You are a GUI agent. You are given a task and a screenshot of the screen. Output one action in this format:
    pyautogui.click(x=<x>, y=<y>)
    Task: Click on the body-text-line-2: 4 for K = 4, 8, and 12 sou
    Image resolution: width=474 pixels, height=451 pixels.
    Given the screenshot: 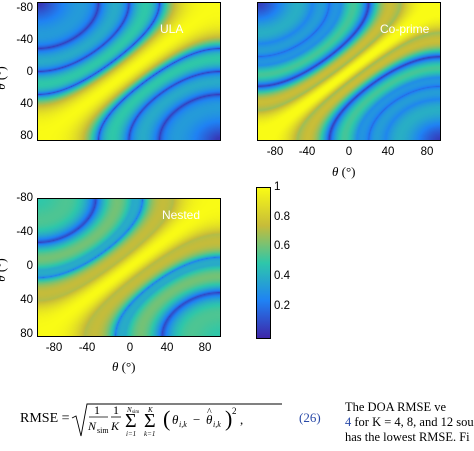 What is the action you would take?
    pyautogui.click(x=409, y=422)
    